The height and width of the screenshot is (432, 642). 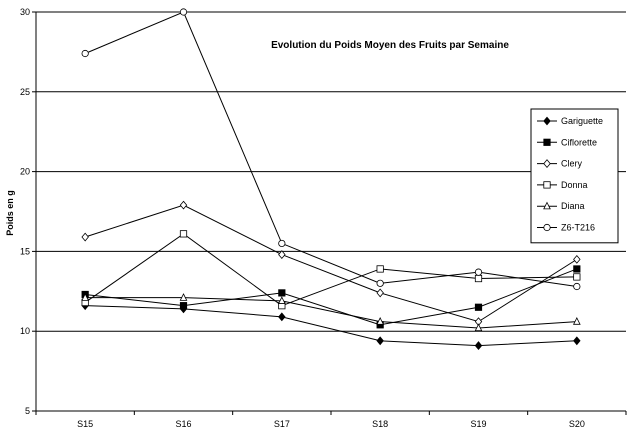 What do you see at coordinates (10, 213) in the screenshot?
I see `y-axis-label: Poids en g` at bounding box center [10, 213].